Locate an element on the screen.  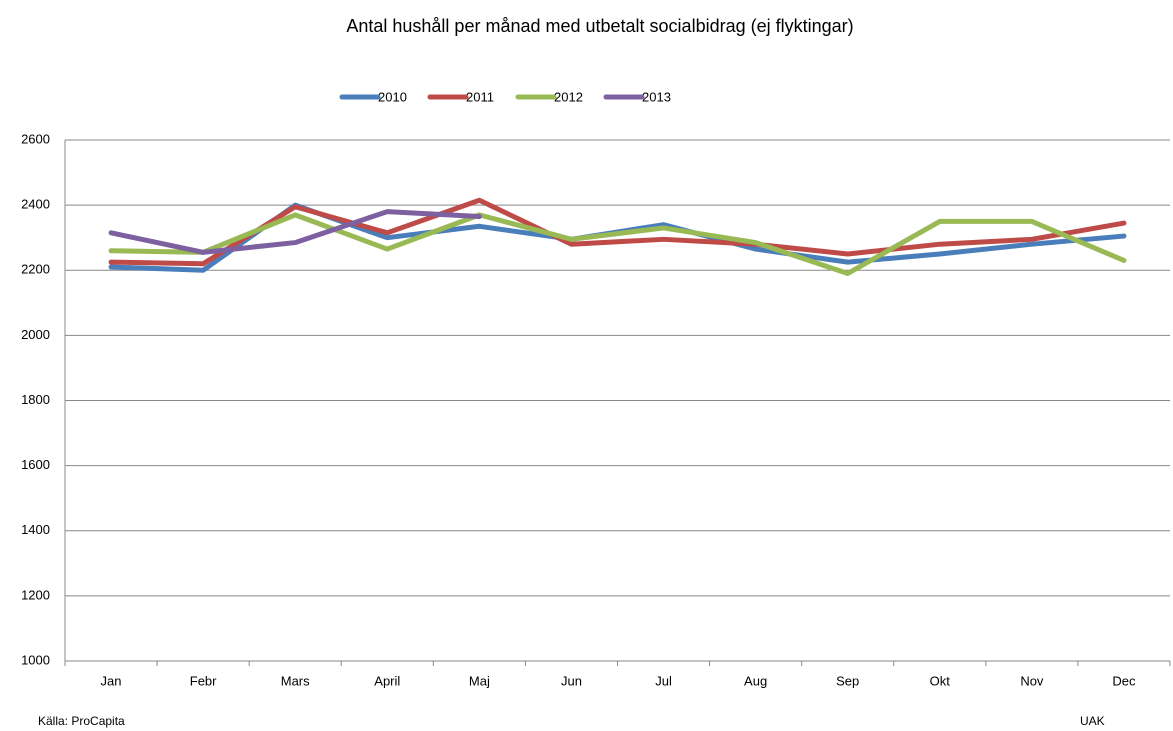
x-tick-label: Jun is located at coordinates (571, 680).